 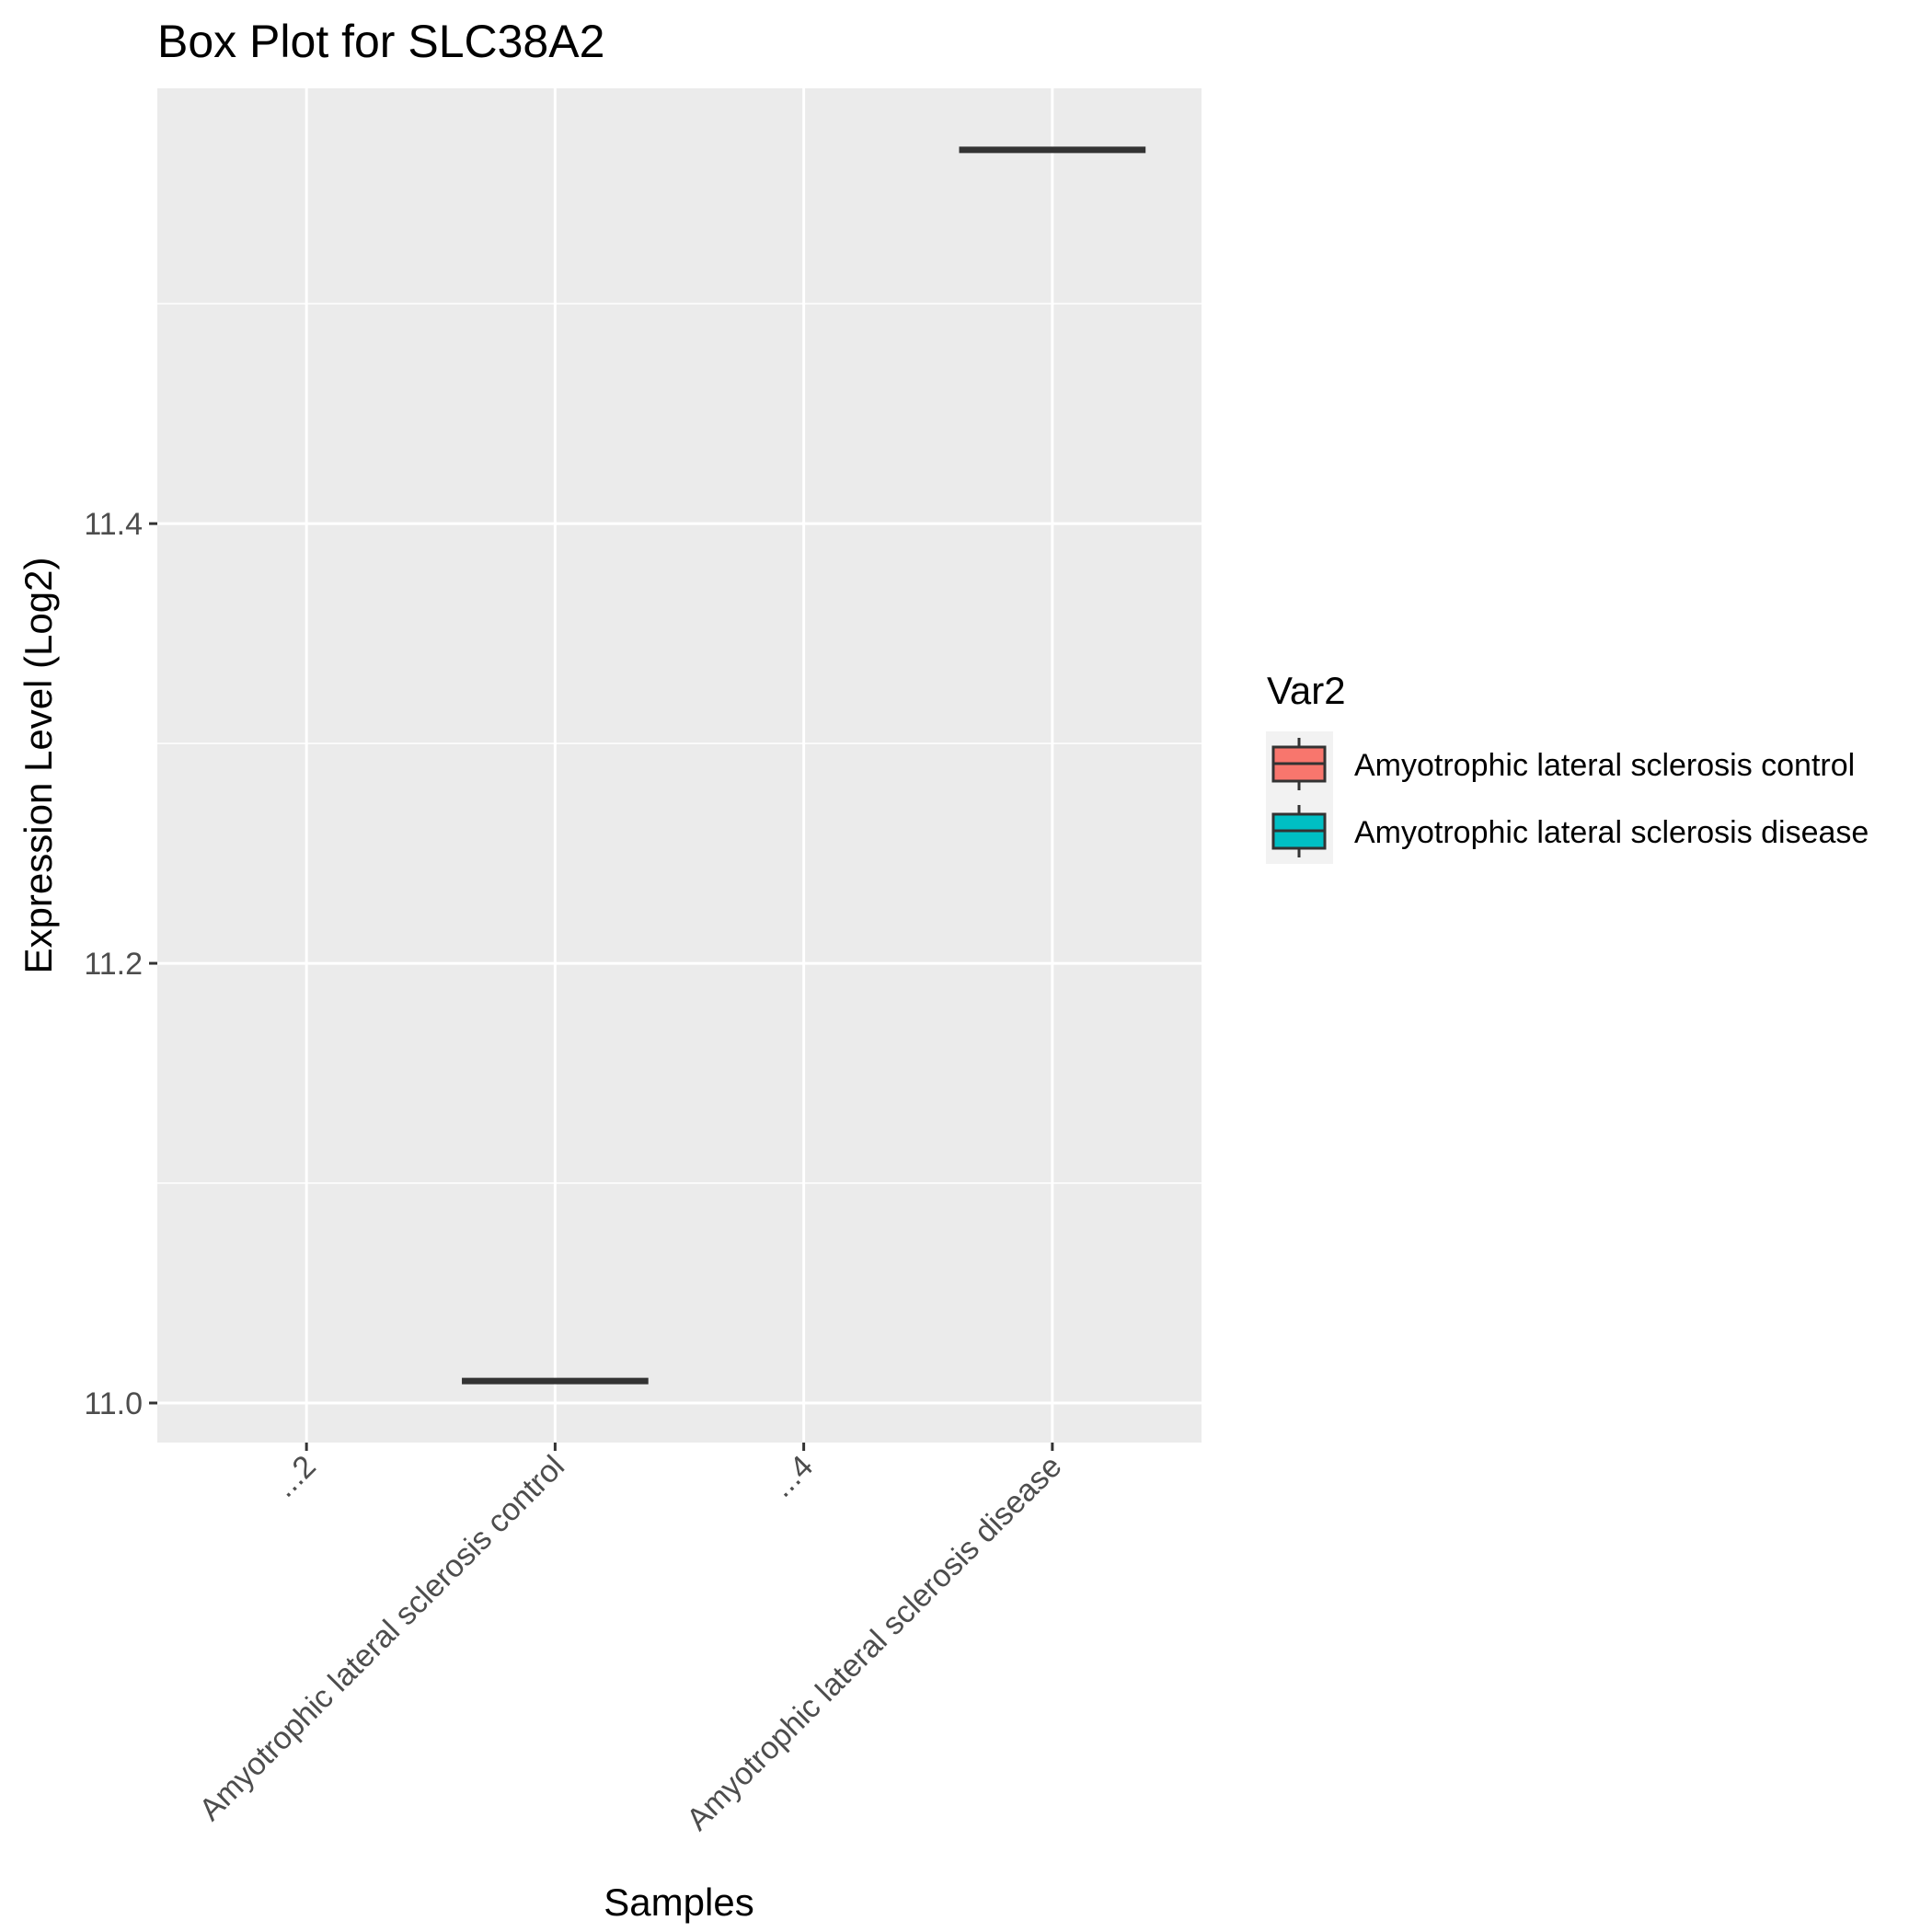 I want to click on y-axis-title: Expression Level (Log2), so click(x=38, y=766).